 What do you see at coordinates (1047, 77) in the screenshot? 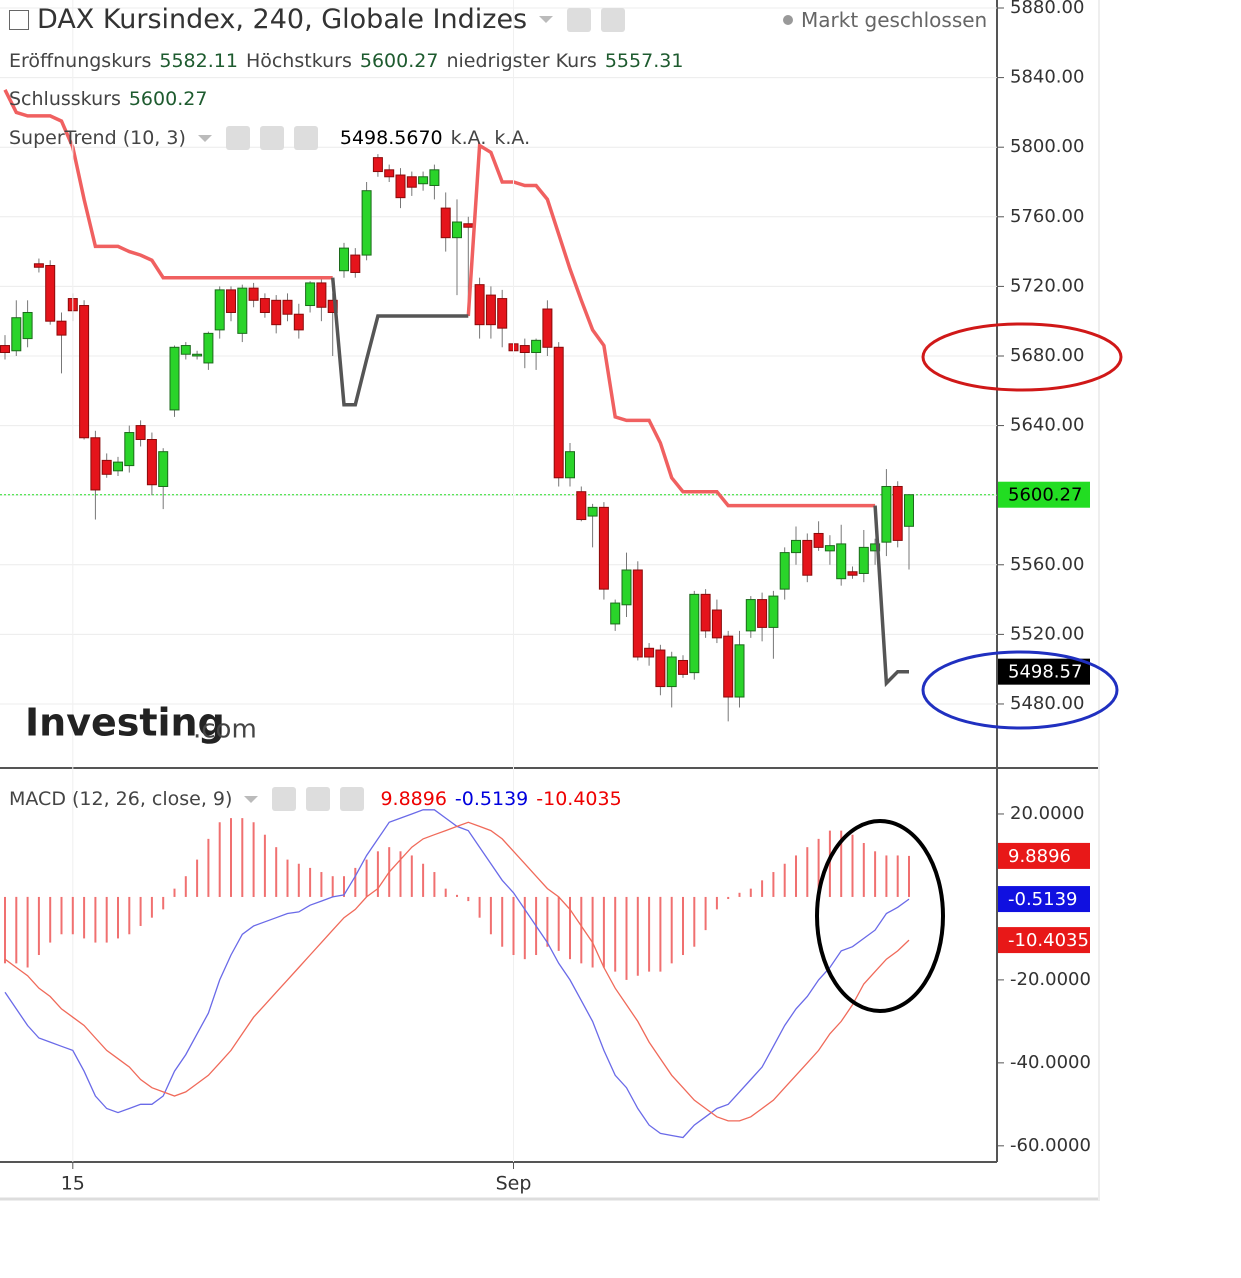
I see `y-tick-label: 5840.00` at bounding box center [1047, 77].